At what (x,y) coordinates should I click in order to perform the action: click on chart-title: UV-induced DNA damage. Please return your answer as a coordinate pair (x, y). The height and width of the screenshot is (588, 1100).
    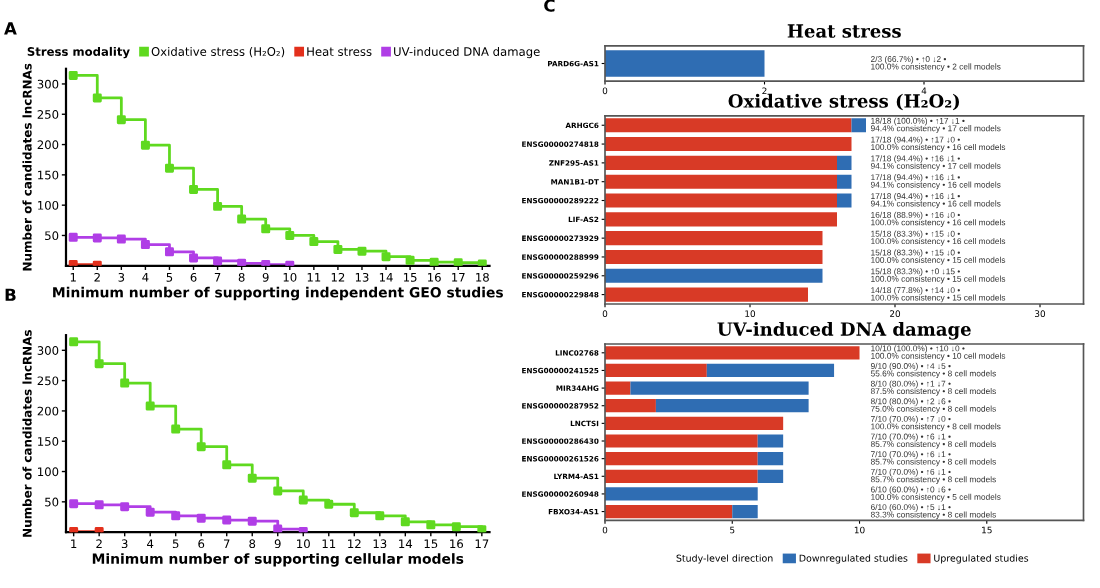
    Looking at the image, I should click on (844, 330).